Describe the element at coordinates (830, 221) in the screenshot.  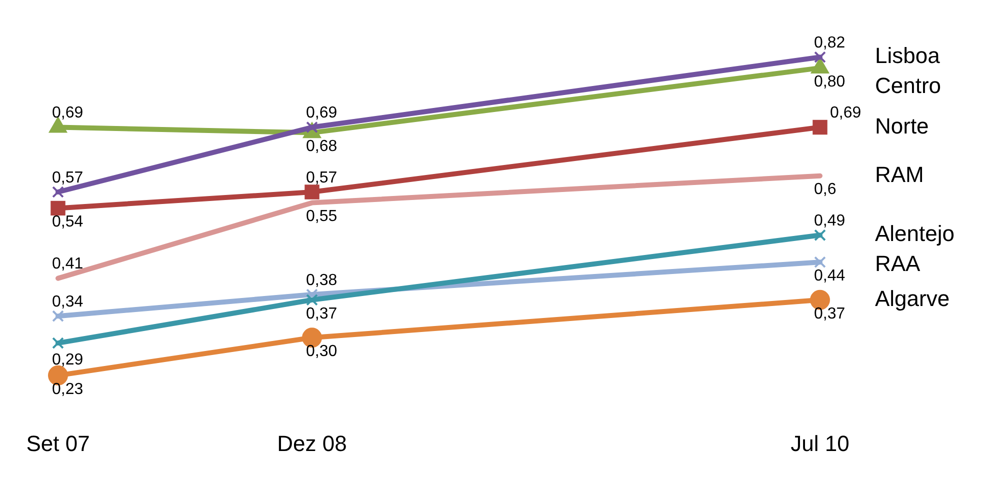
I see `data-label: 0,49` at that location.